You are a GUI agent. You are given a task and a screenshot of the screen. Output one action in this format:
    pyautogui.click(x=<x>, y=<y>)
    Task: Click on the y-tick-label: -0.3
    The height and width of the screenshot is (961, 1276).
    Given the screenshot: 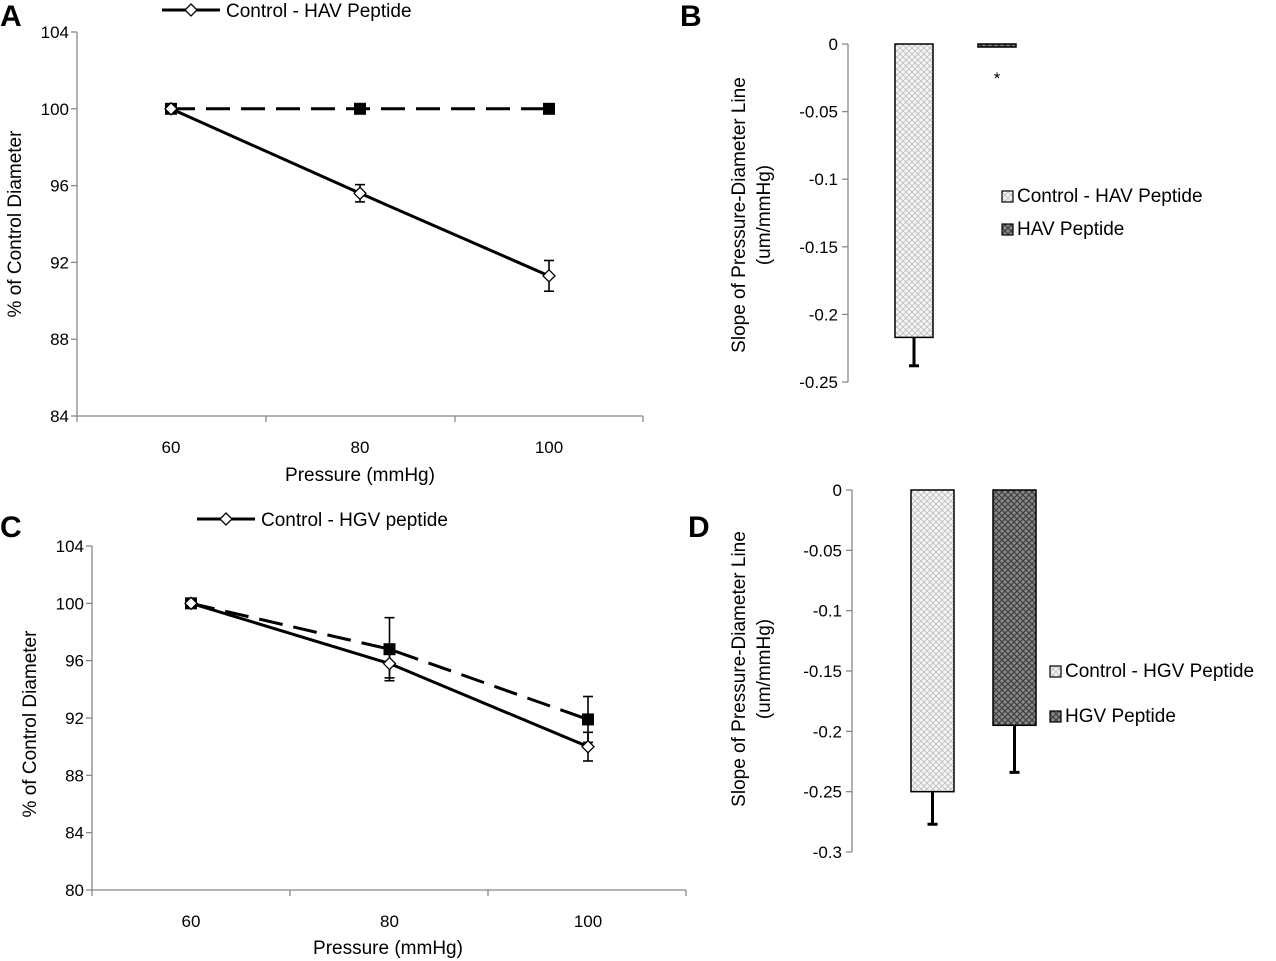 What is the action you would take?
    pyautogui.click(x=827, y=852)
    